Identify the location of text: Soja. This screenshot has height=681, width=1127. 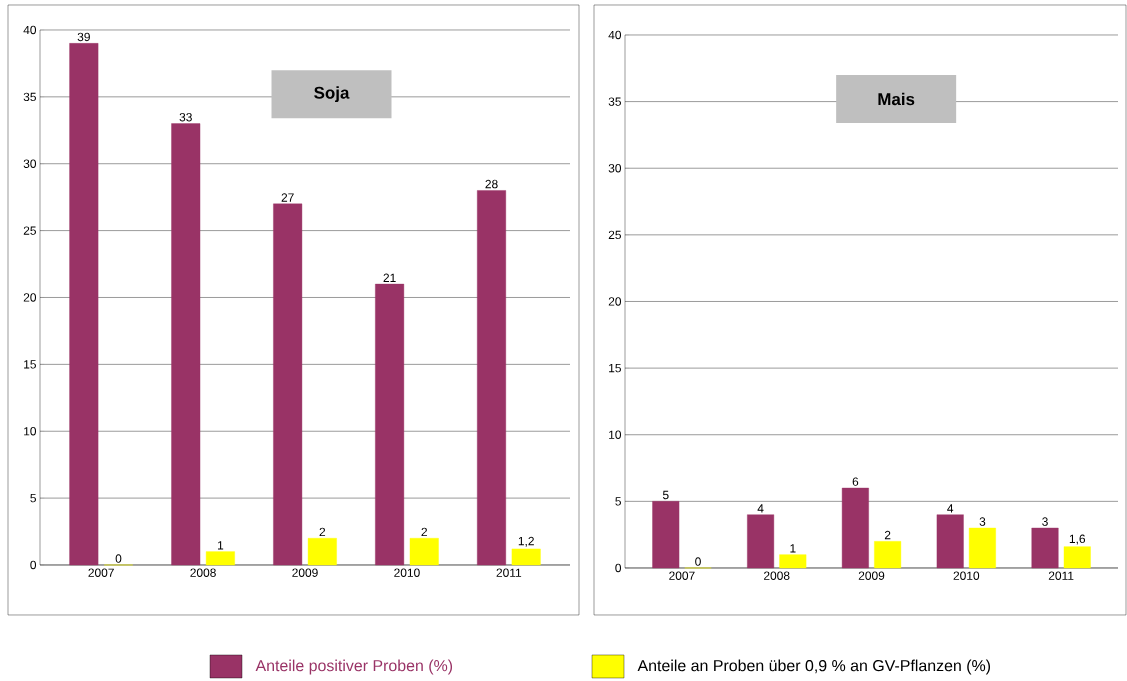
(332, 94).